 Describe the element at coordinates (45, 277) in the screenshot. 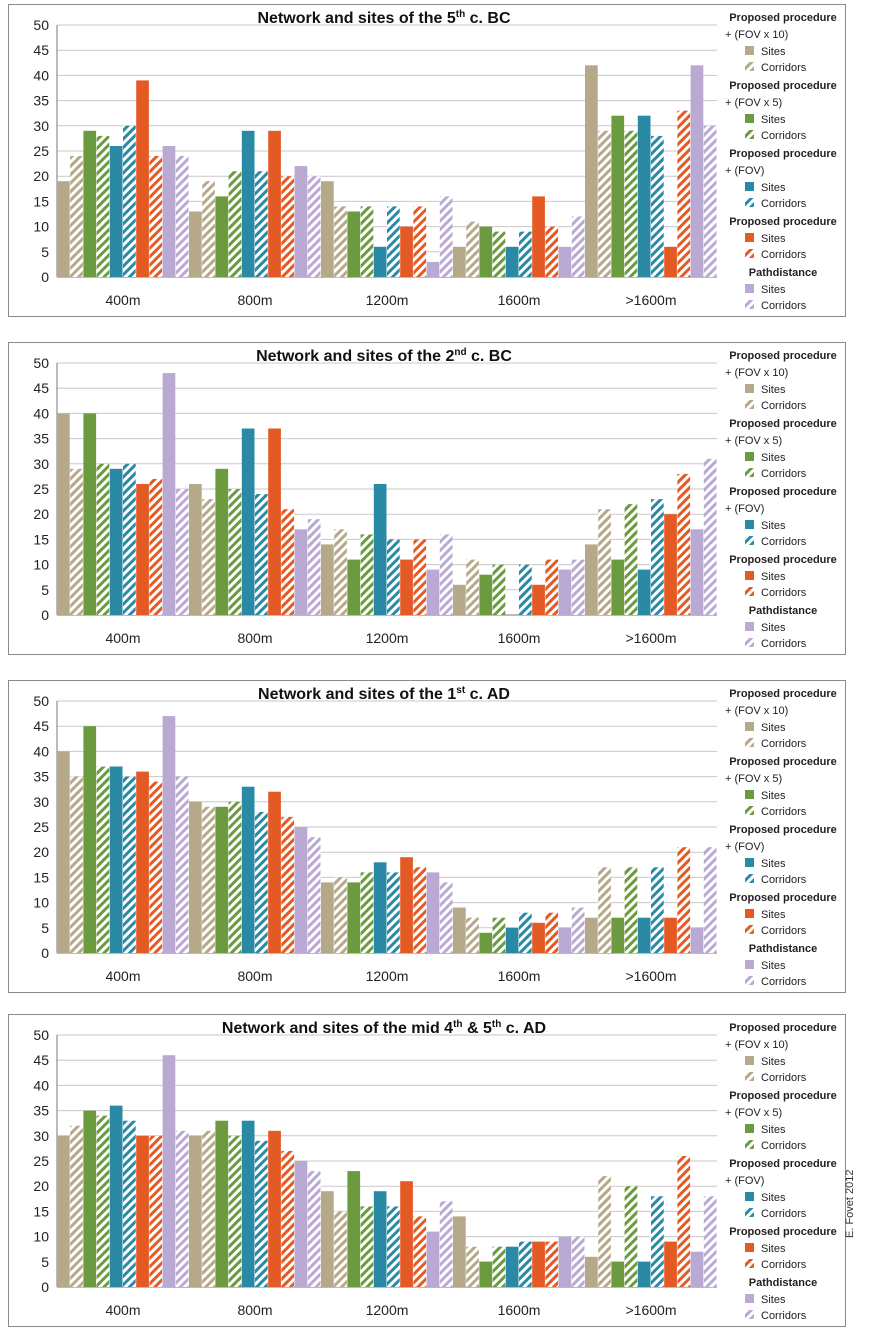

I see `y-tick-label: 0` at that location.